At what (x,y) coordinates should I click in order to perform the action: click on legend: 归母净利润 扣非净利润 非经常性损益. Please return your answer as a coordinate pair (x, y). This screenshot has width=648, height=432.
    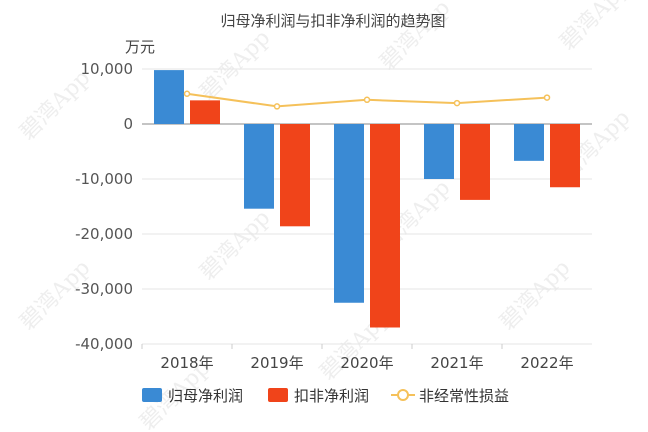
    Looking at the image, I should click on (325, 396).